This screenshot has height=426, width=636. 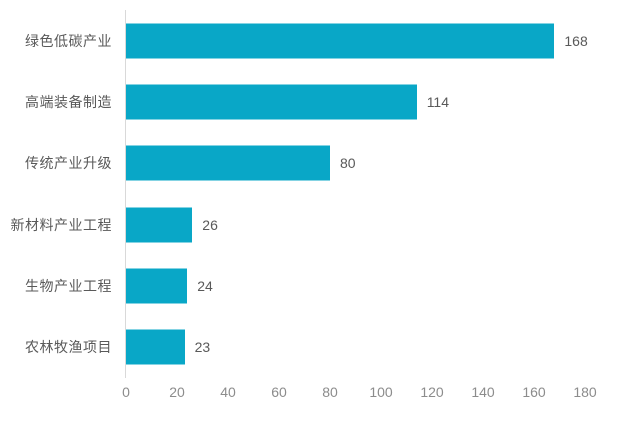 What do you see at coordinates (61, 224) in the screenshot?
I see `category-label: 新材料产业工程` at bounding box center [61, 224].